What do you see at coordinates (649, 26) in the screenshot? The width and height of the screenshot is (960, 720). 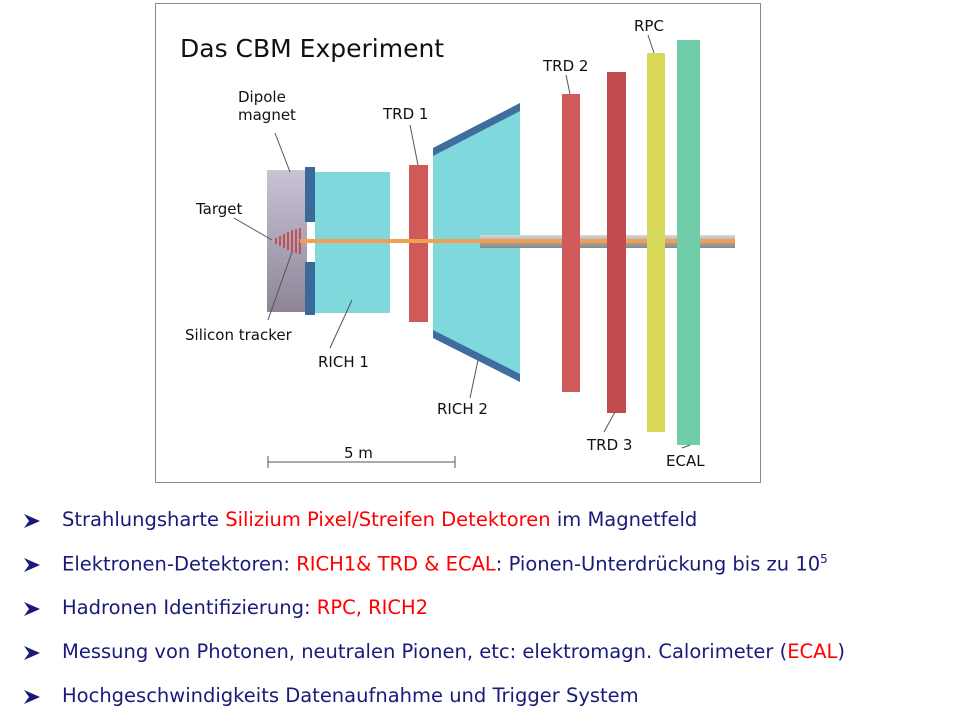 I see `label: RPC` at bounding box center [649, 26].